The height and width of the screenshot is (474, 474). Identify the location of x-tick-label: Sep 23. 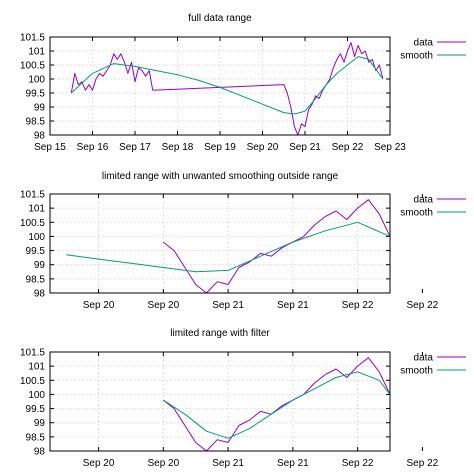
(390, 147).